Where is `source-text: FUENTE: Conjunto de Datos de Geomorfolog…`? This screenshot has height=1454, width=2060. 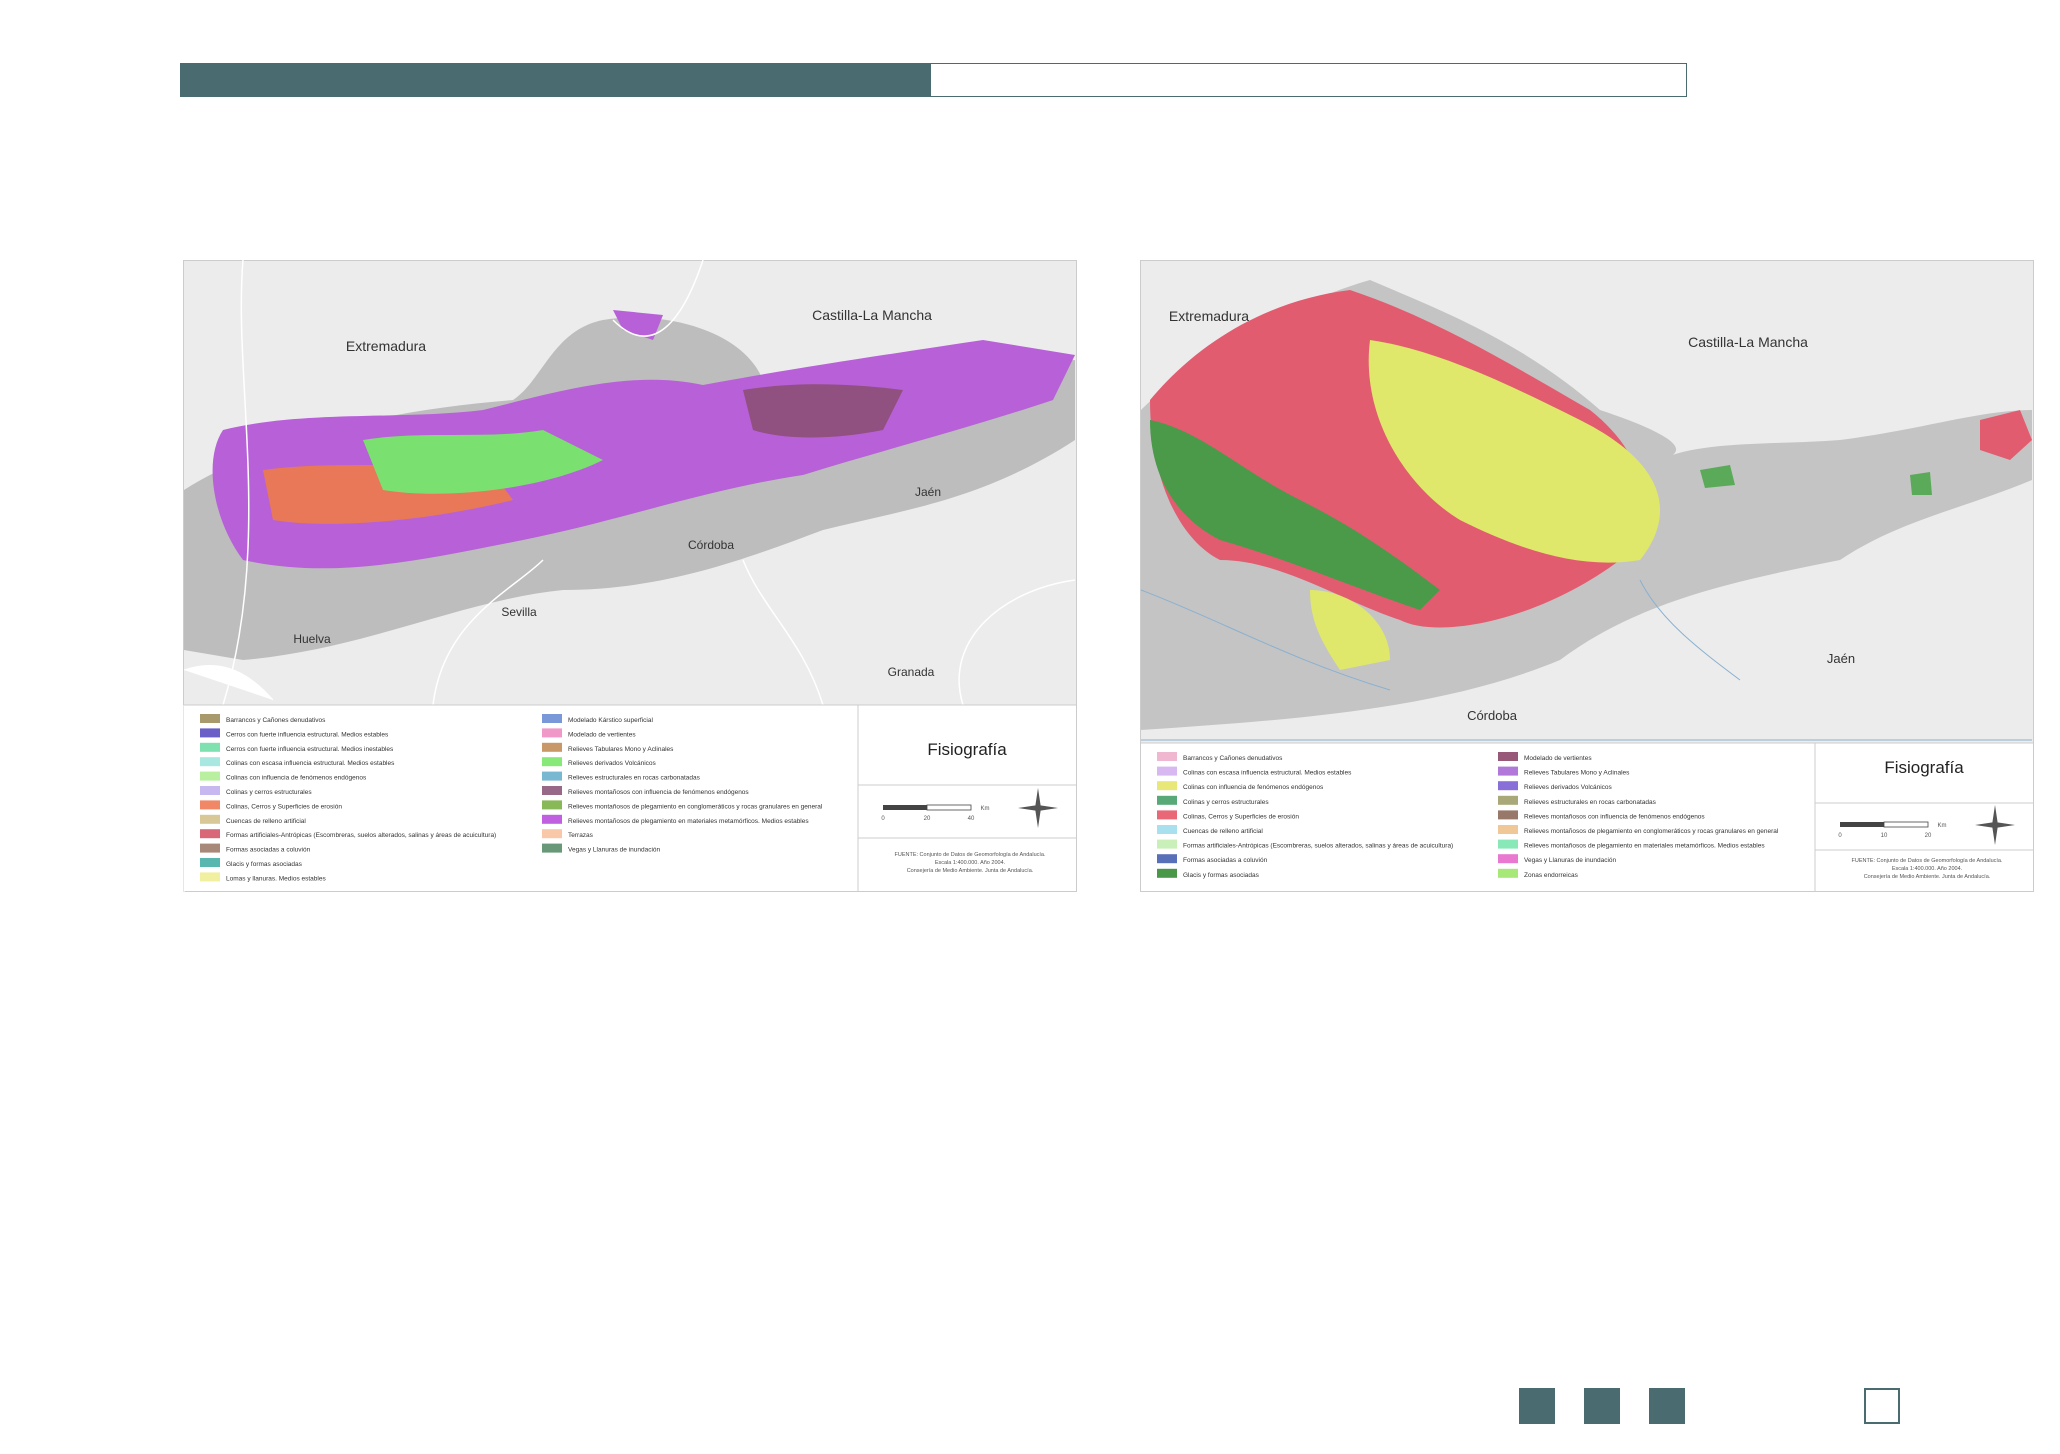
source-text: FUENTE: Conjunto de Datos de Geomorfolog… is located at coordinates (970, 855).